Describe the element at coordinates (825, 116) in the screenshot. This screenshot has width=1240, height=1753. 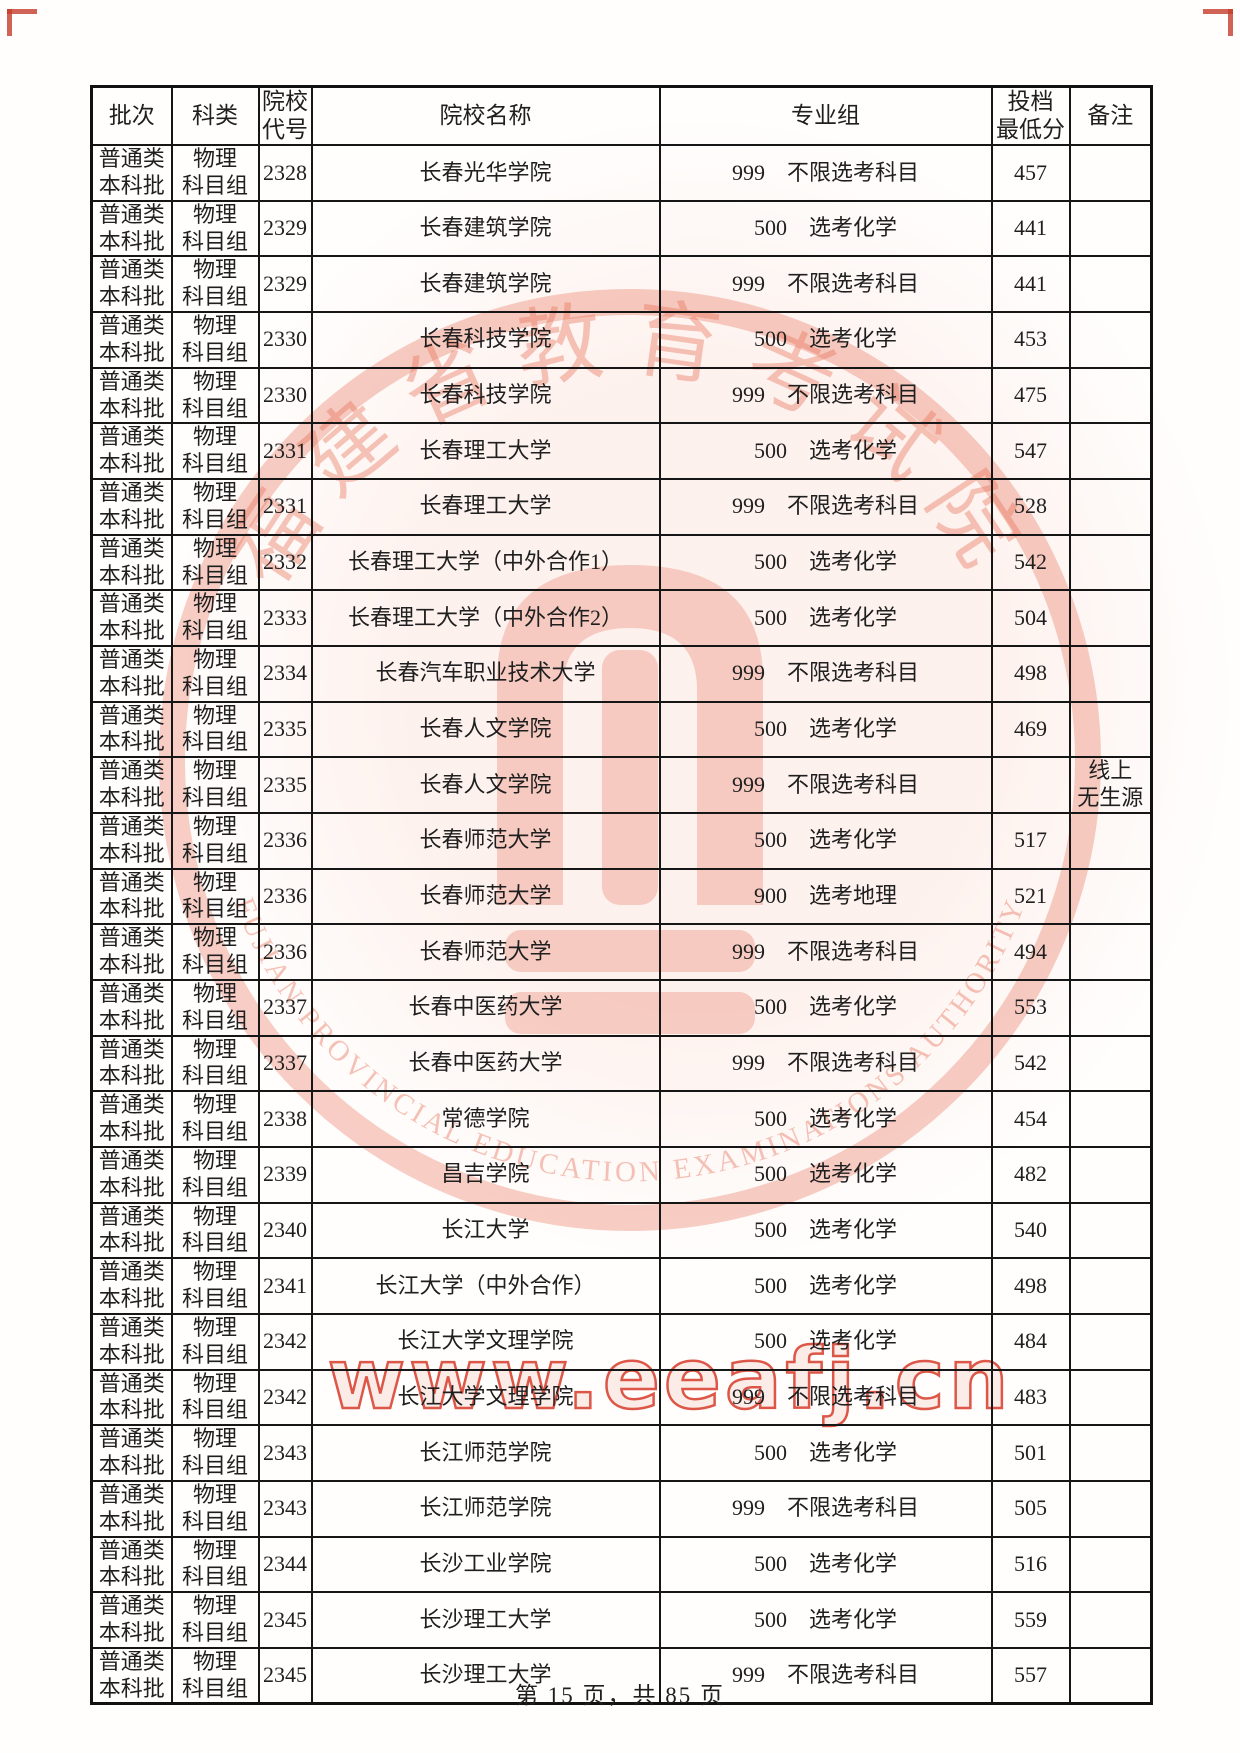
I see `header-major-group: 专业组` at that location.